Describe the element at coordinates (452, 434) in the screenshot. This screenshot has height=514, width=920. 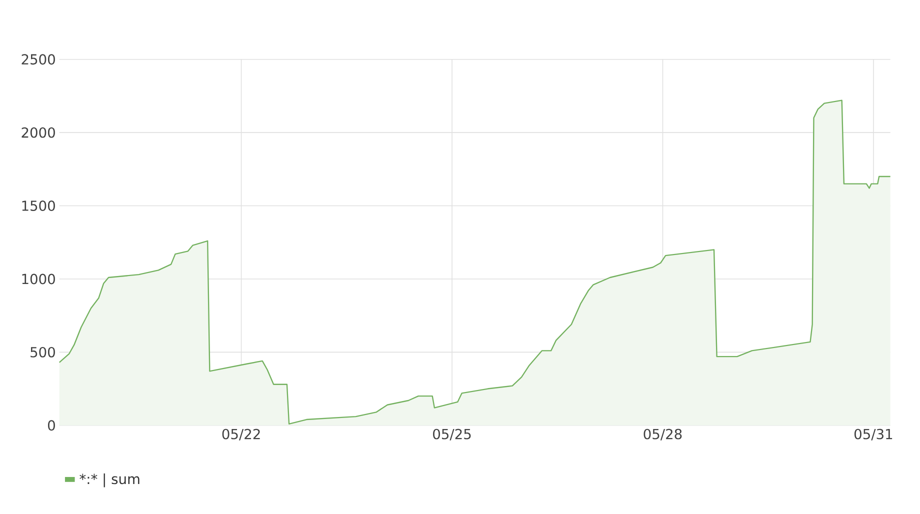
I see `x-tick-label: 05/25` at that location.